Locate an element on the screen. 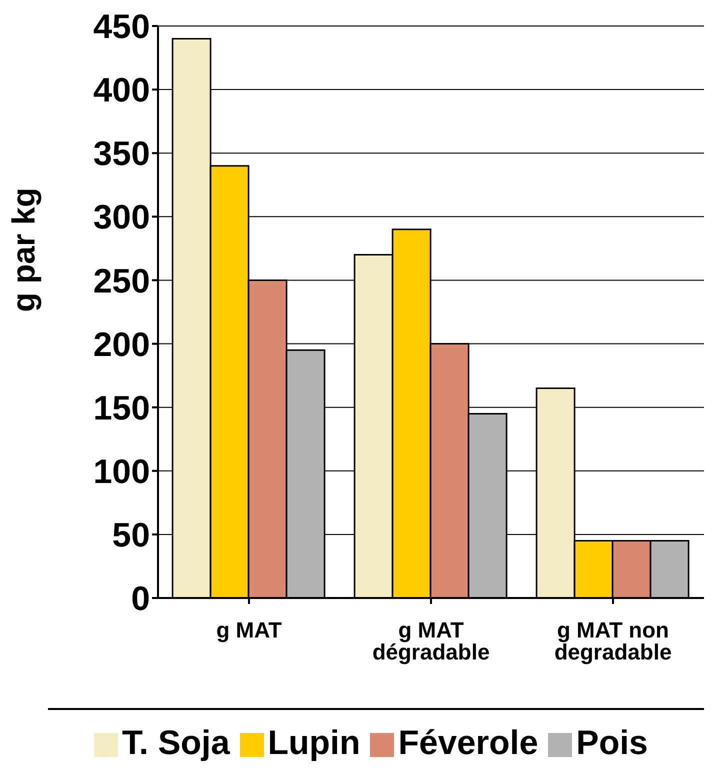 This screenshot has width=715, height=781. legend-label: Pois is located at coordinates (612, 743).